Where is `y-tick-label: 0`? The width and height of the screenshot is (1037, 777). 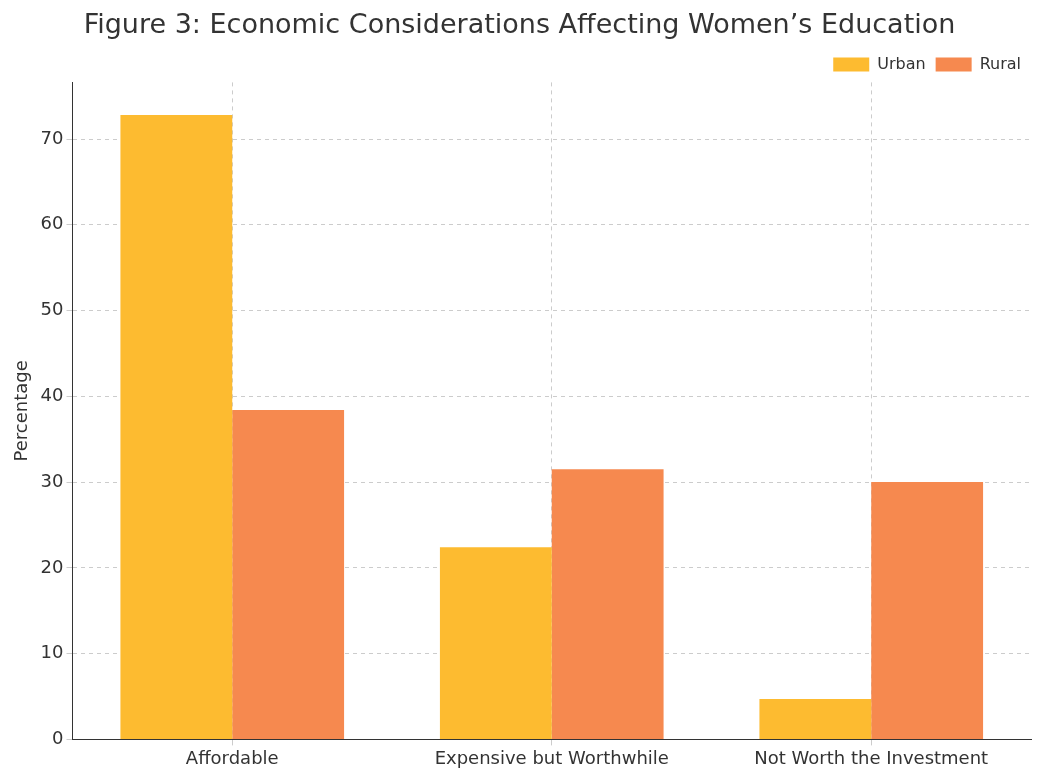 y-tick-label: 0 is located at coordinates (58, 738).